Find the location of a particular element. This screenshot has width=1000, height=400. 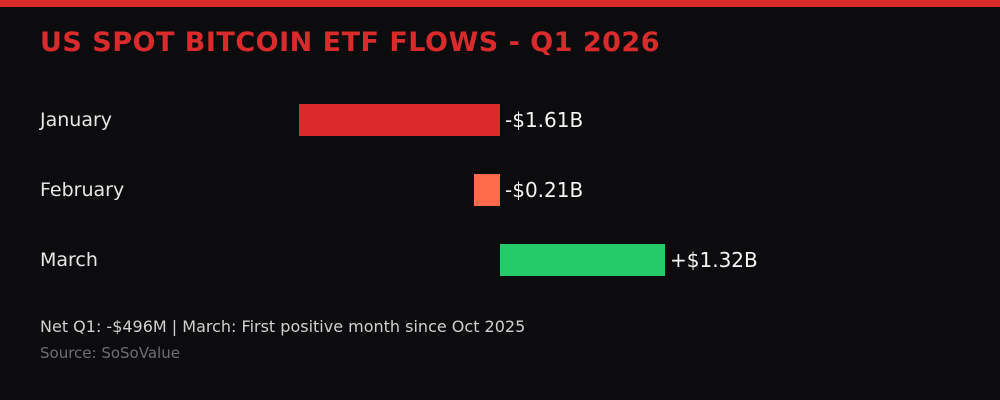

source-credit: Source: SoSoValue is located at coordinates (110, 353).